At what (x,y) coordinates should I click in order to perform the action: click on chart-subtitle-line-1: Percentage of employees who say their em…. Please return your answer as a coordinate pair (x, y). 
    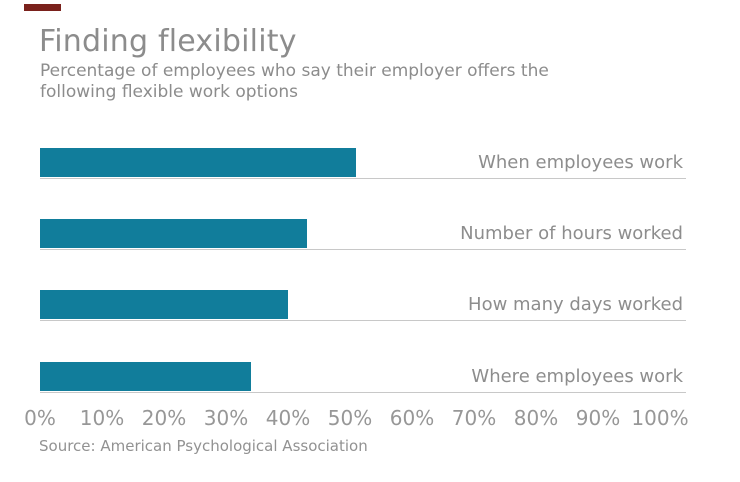
    Looking at the image, I should click on (294, 71).